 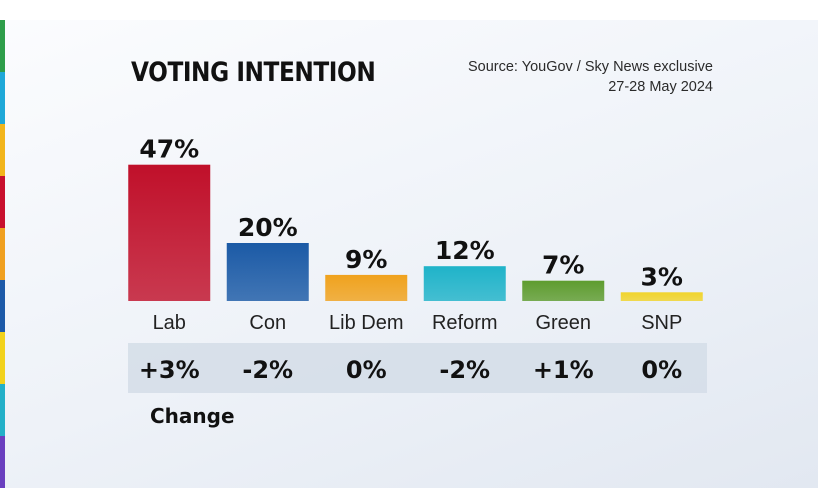 What do you see at coordinates (169, 232) in the screenshot?
I see `bar-lab` at bounding box center [169, 232].